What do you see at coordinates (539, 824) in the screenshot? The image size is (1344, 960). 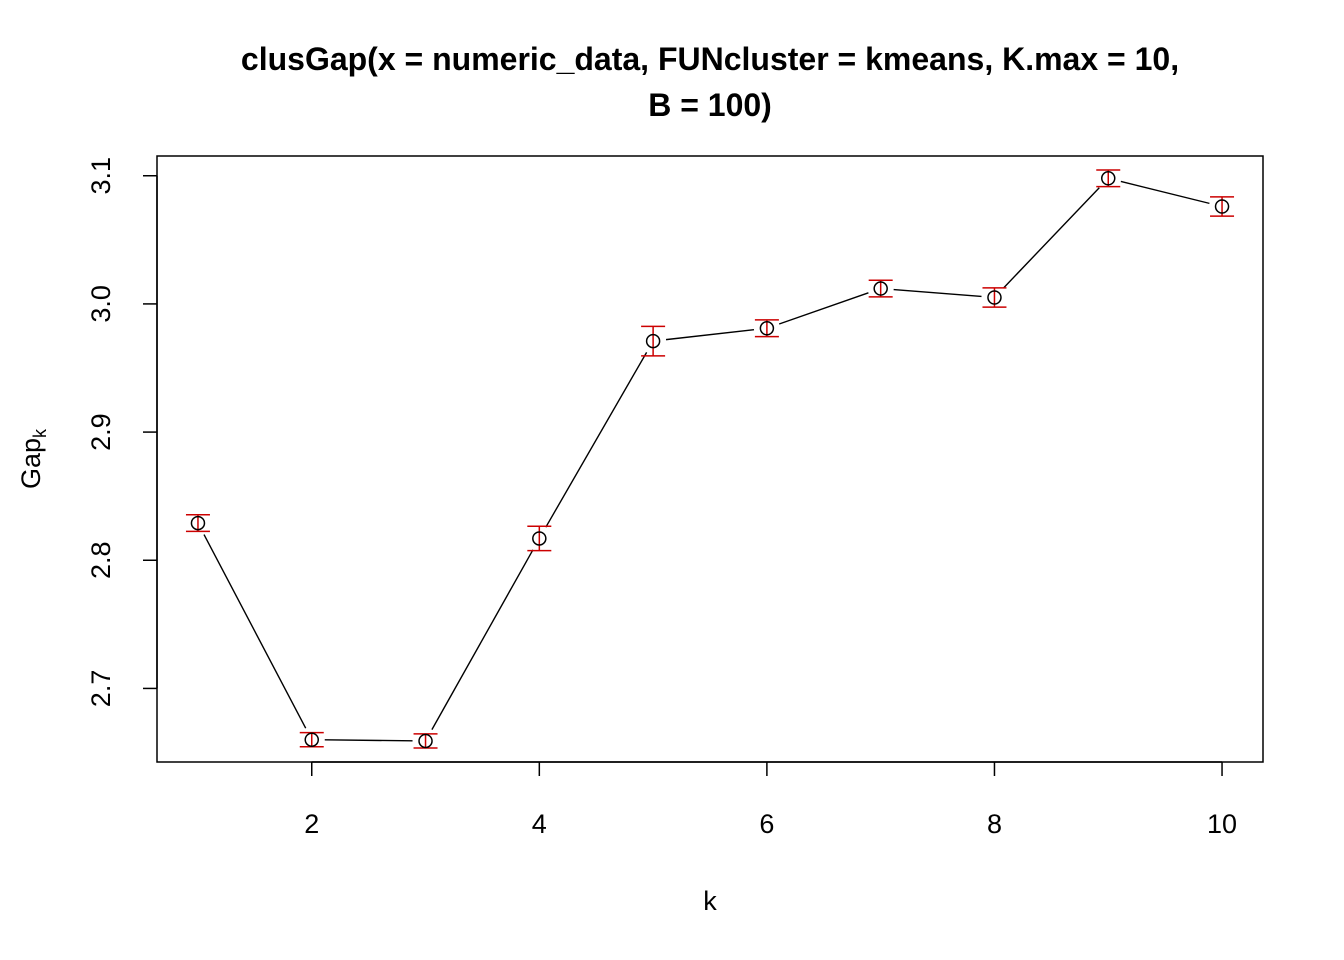 I see `x-tick-label: 4` at bounding box center [539, 824].